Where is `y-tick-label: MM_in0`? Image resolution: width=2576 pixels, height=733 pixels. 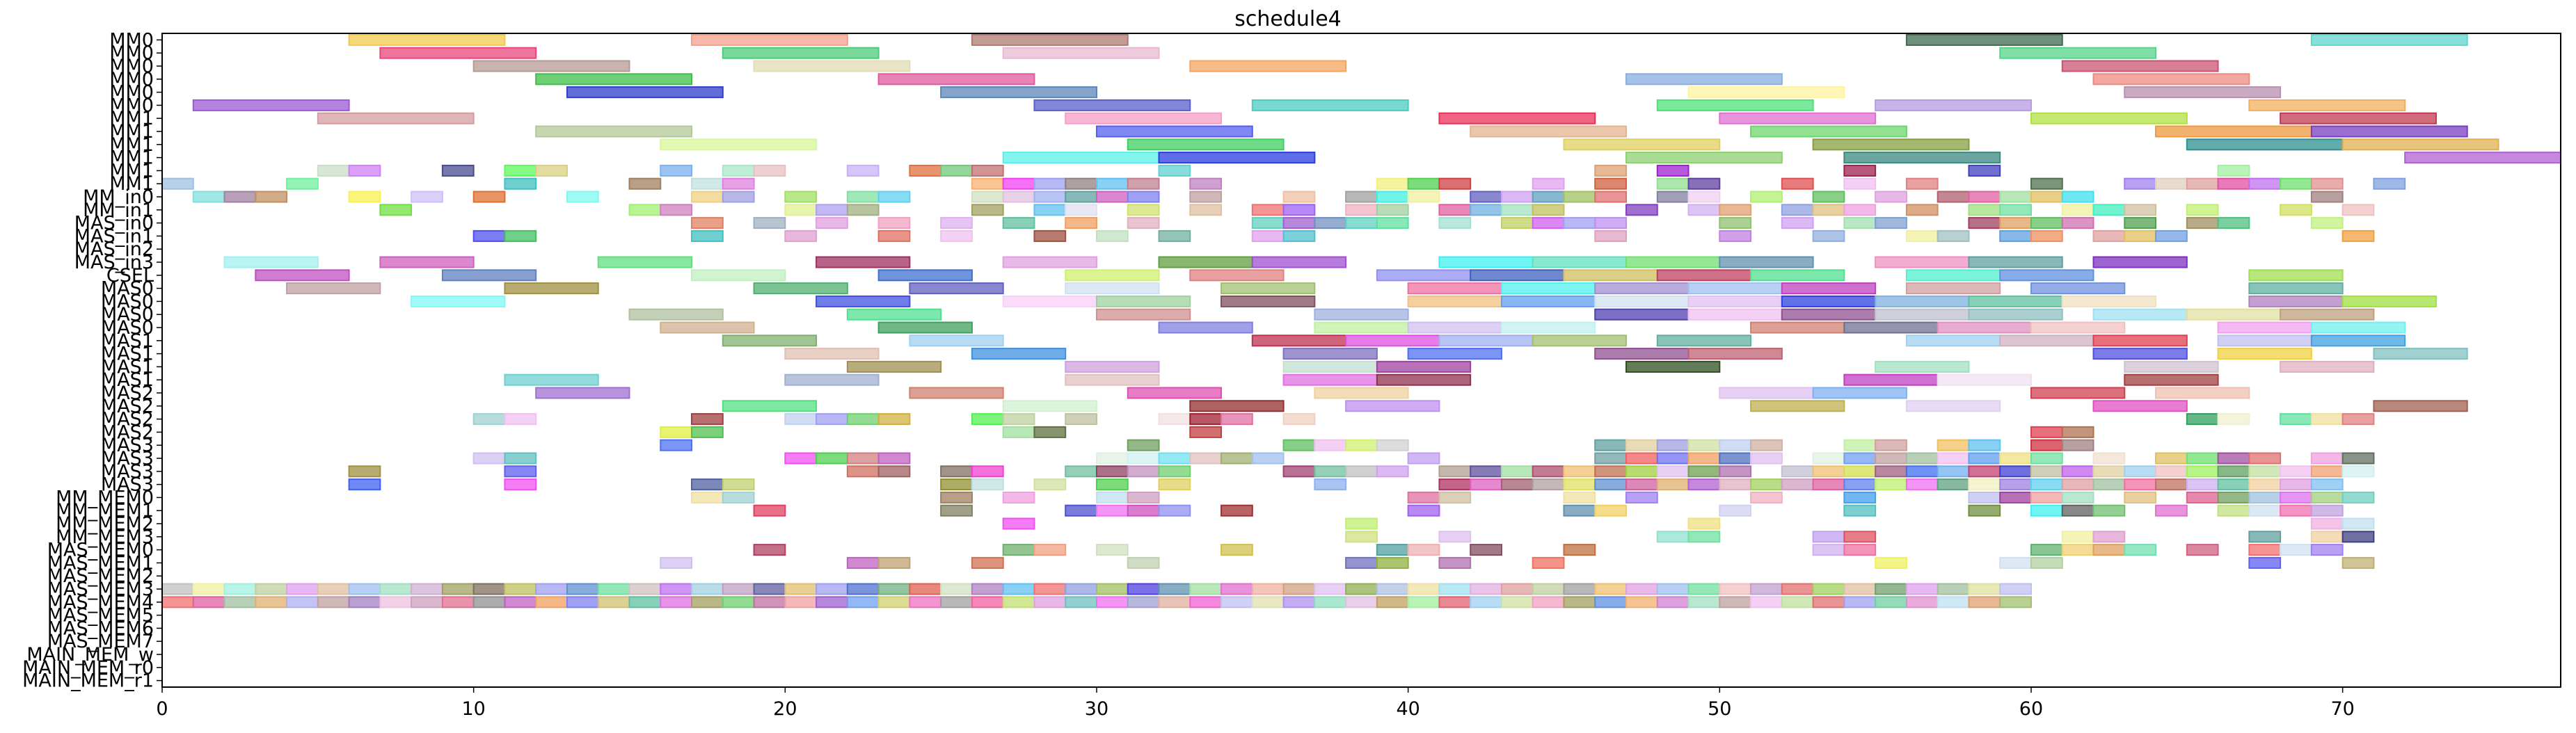
y-tick-label: MM_in0 is located at coordinates (118, 197).